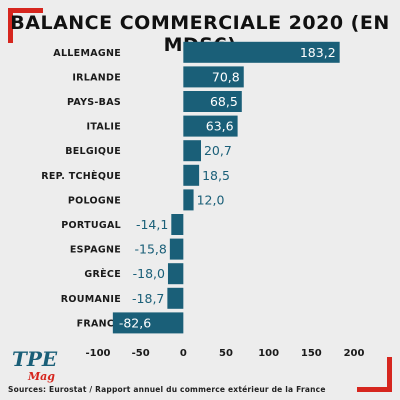 The height and width of the screenshot is (400, 400). I want to click on category-label: ROUMANIE, so click(91, 299).